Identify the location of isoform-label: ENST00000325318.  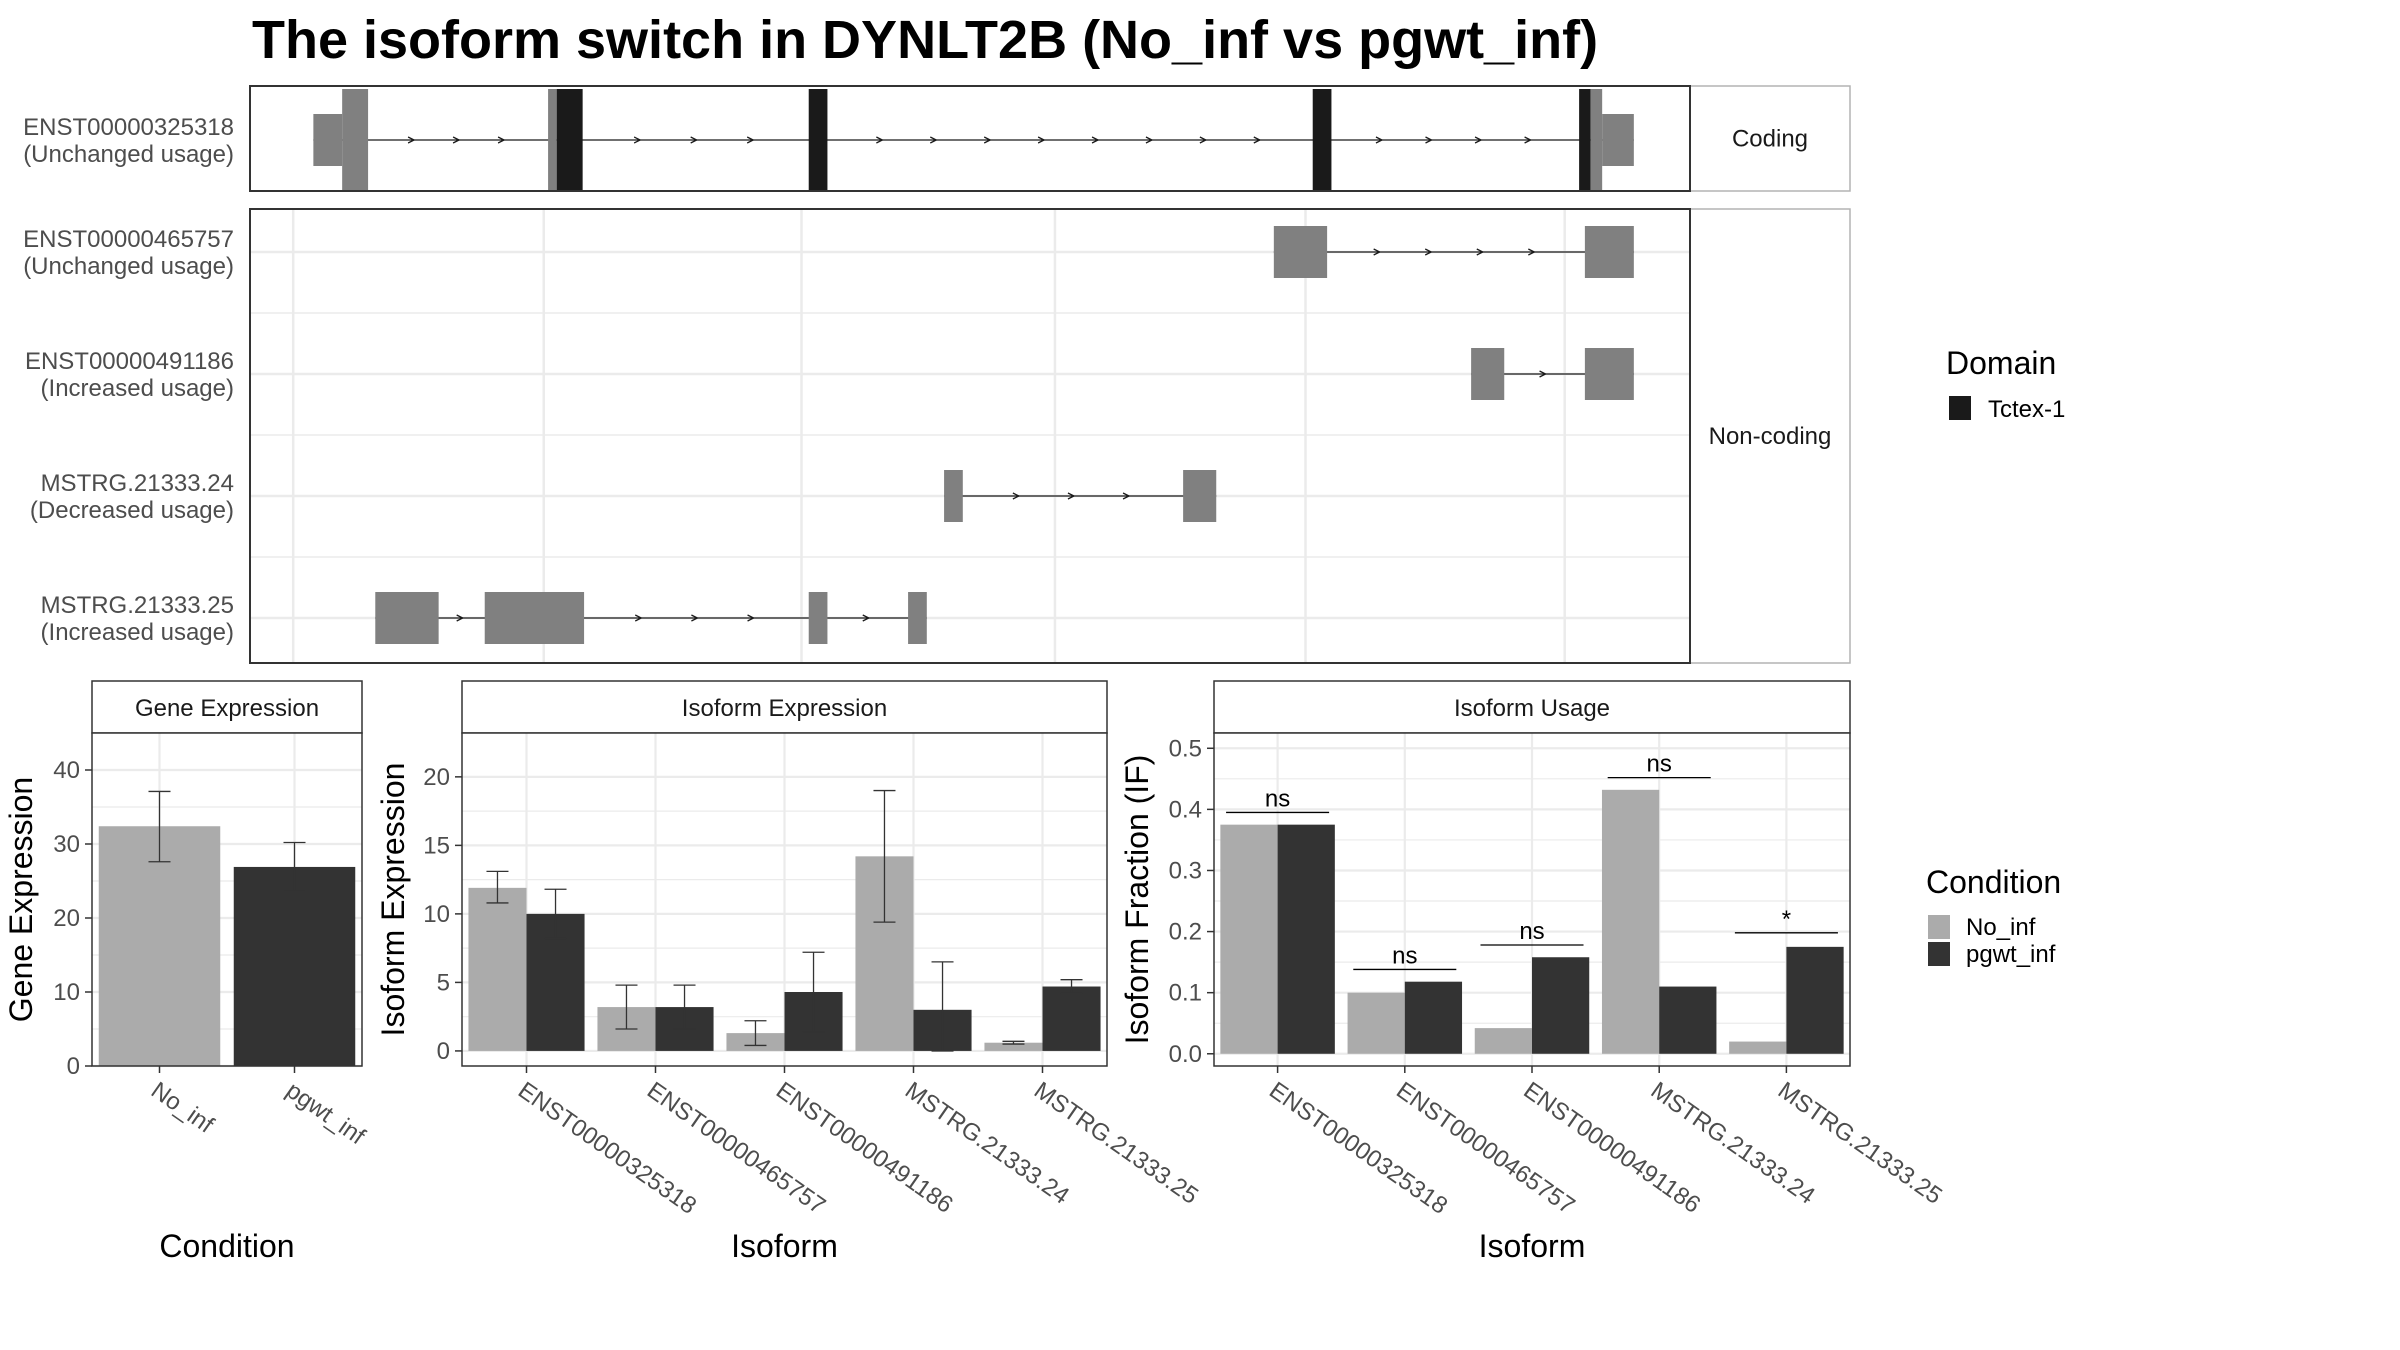
(128, 127).